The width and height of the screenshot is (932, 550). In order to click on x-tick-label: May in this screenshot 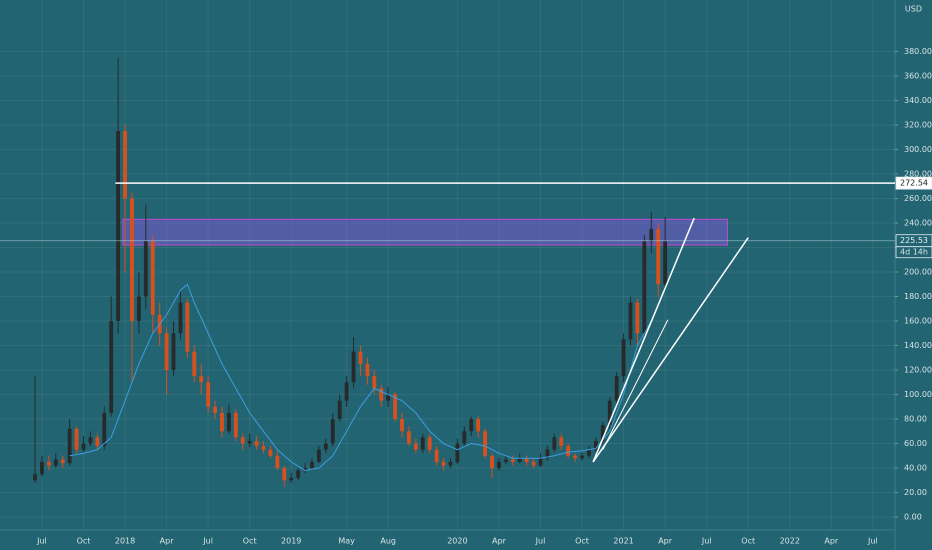, I will do `click(346, 541)`.